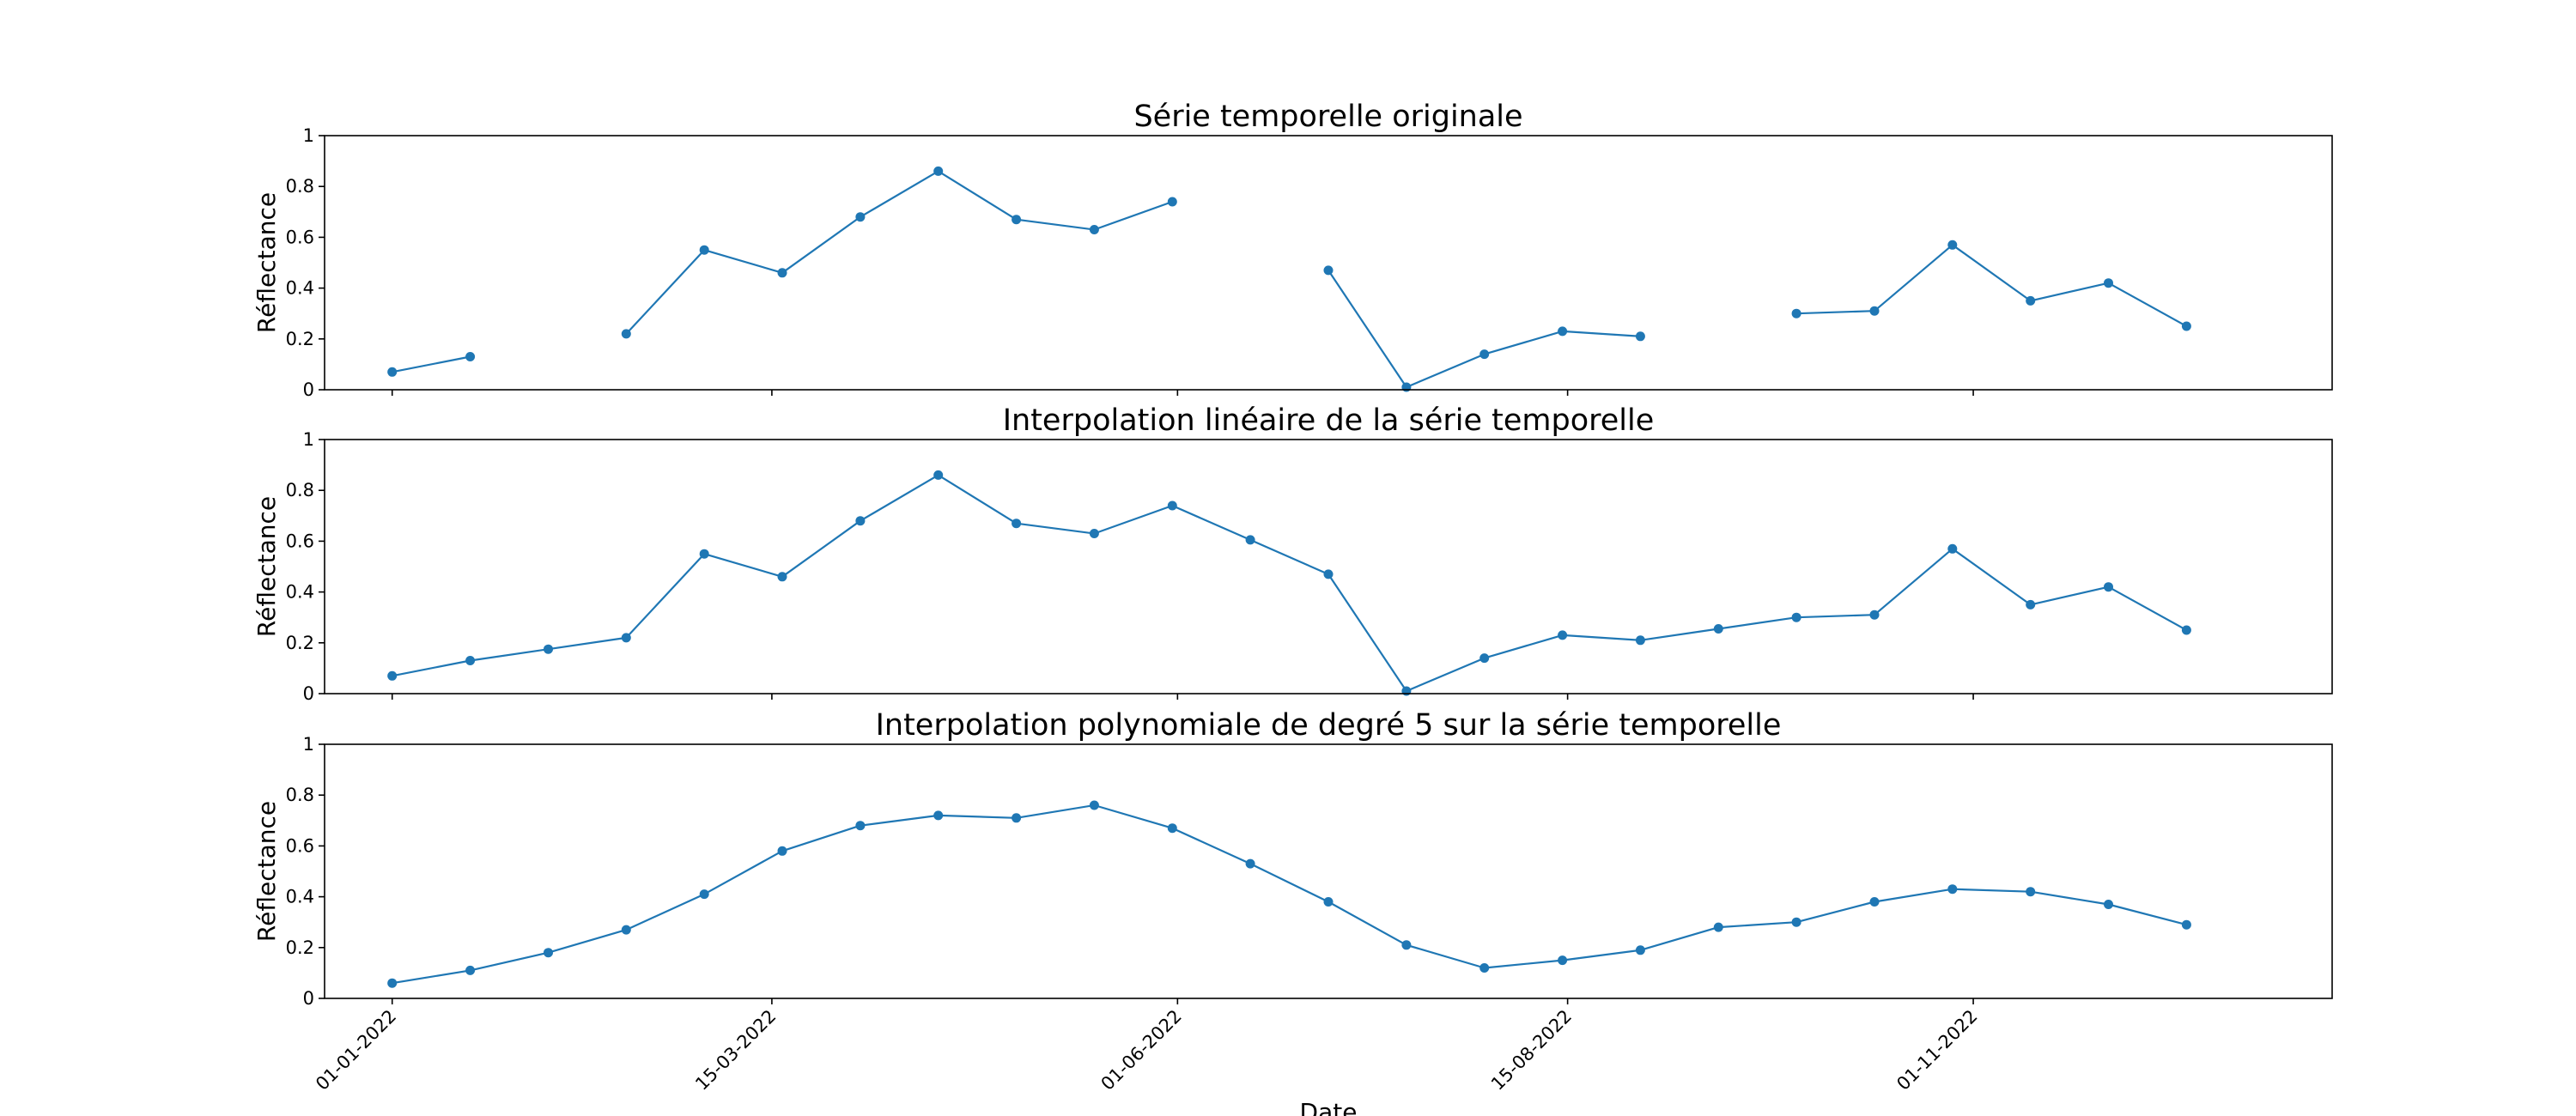  What do you see at coordinates (1327, 117) in the screenshot?
I see `chart-title: Série temporelle originale` at bounding box center [1327, 117].